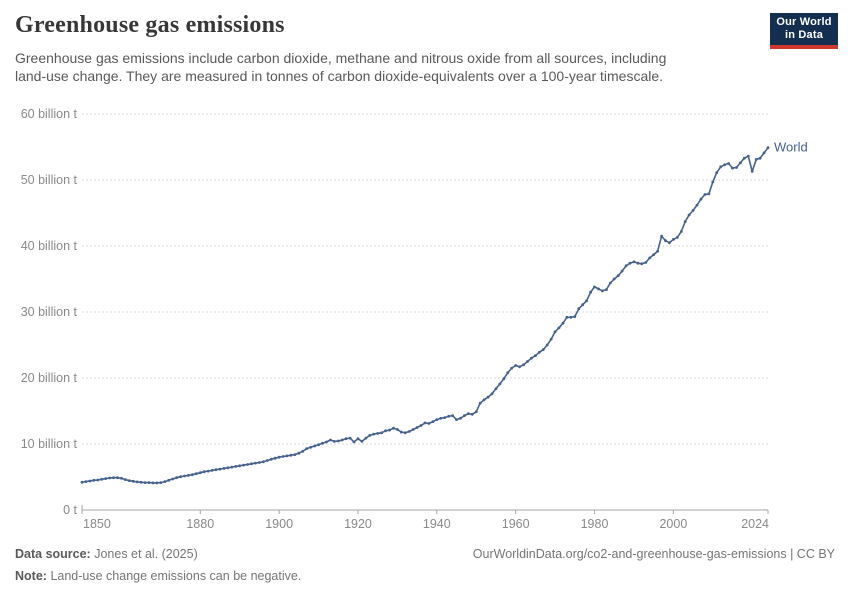 The height and width of the screenshot is (600, 850). What do you see at coordinates (437, 524) in the screenshot?
I see `x-axis-label: 1940` at bounding box center [437, 524].